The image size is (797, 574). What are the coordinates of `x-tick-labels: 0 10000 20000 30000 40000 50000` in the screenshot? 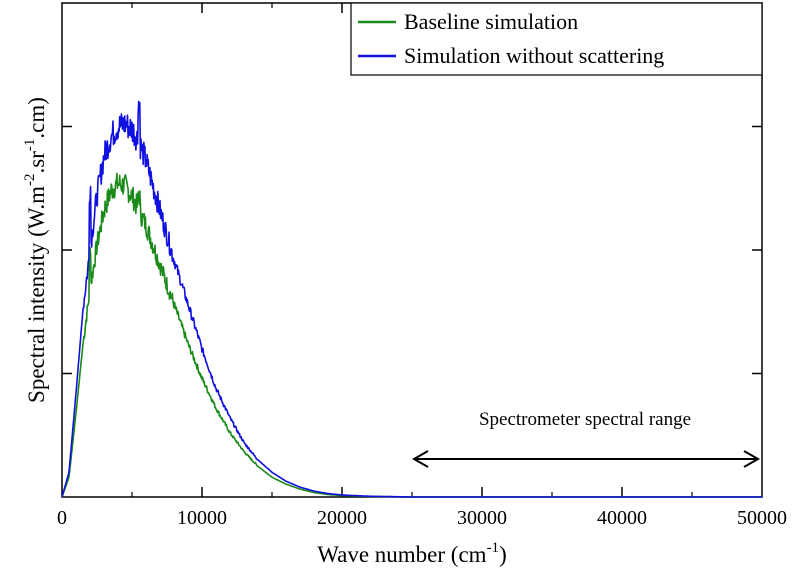 It's located at (422, 518).